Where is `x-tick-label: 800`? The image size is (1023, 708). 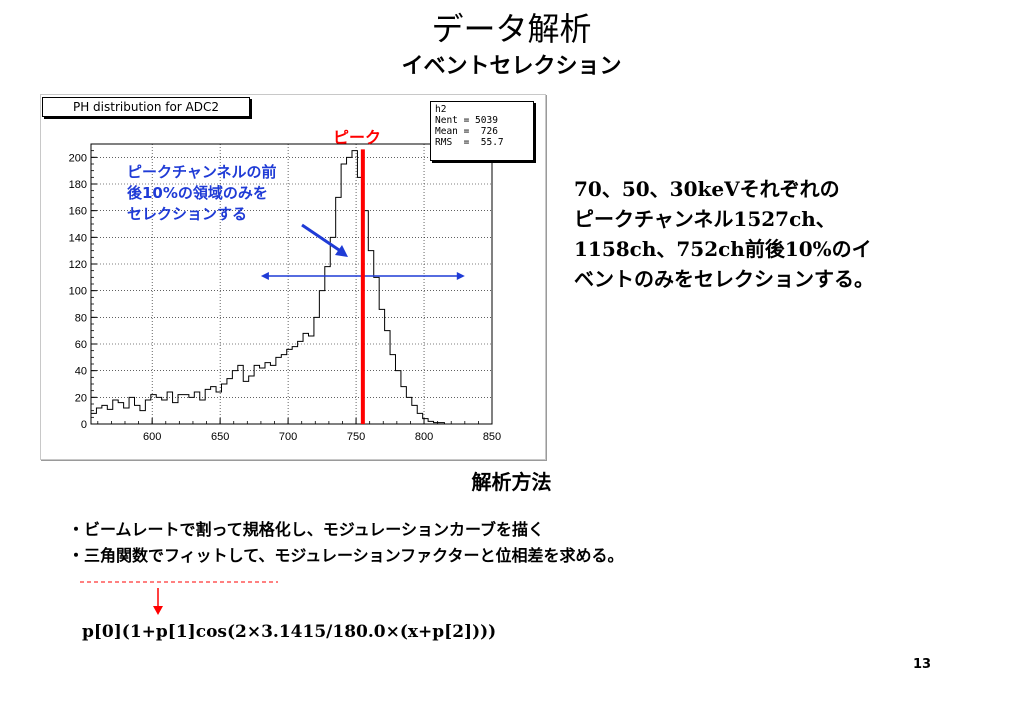
x-tick-label: 800 is located at coordinates (424, 437).